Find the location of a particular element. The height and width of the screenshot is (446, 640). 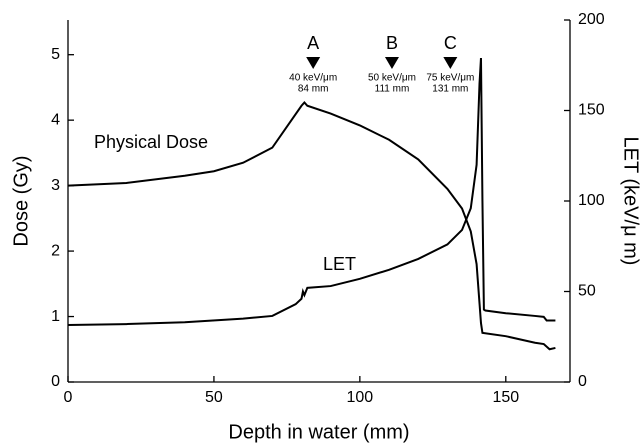

y-tick-label: 5 is located at coordinates (55, 54).